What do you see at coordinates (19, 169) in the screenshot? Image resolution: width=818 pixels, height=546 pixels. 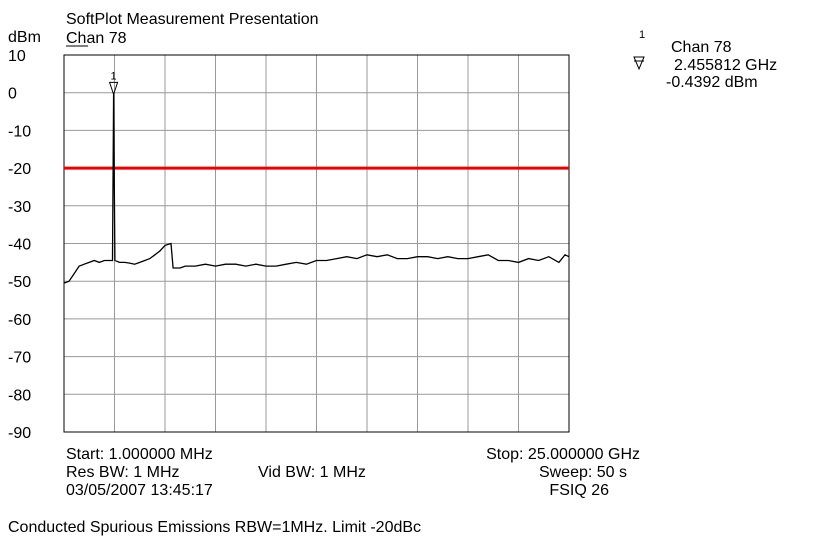 I see `y-tick-label: -20` at bounding box center [19, 169].